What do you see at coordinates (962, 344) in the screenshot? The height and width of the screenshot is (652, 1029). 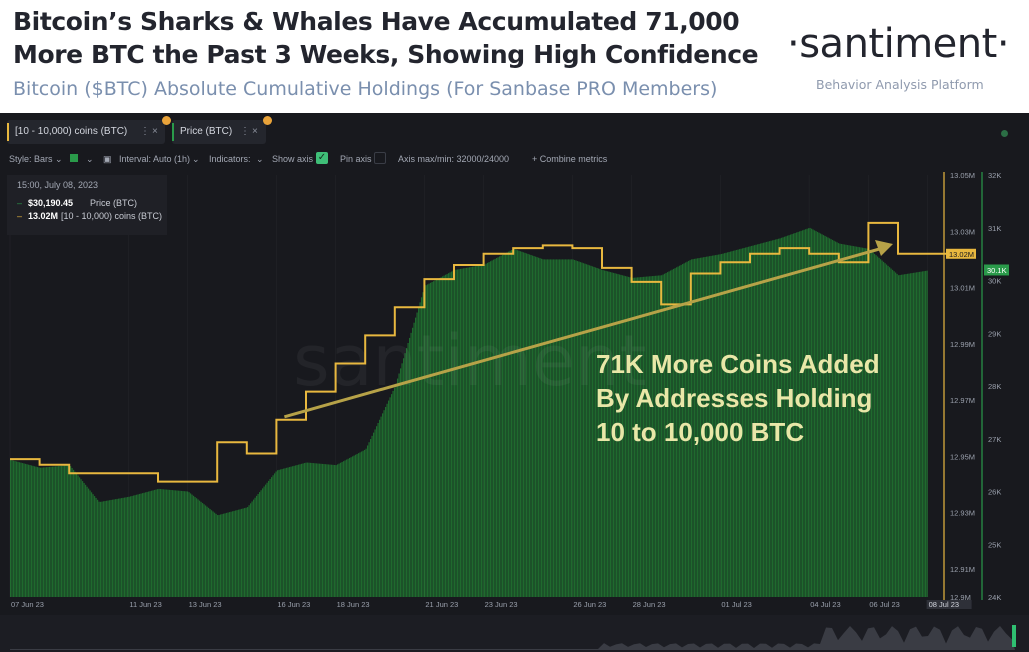 I see `left-axis-tick-label: 12.99M` at bounding box center [962, 344].